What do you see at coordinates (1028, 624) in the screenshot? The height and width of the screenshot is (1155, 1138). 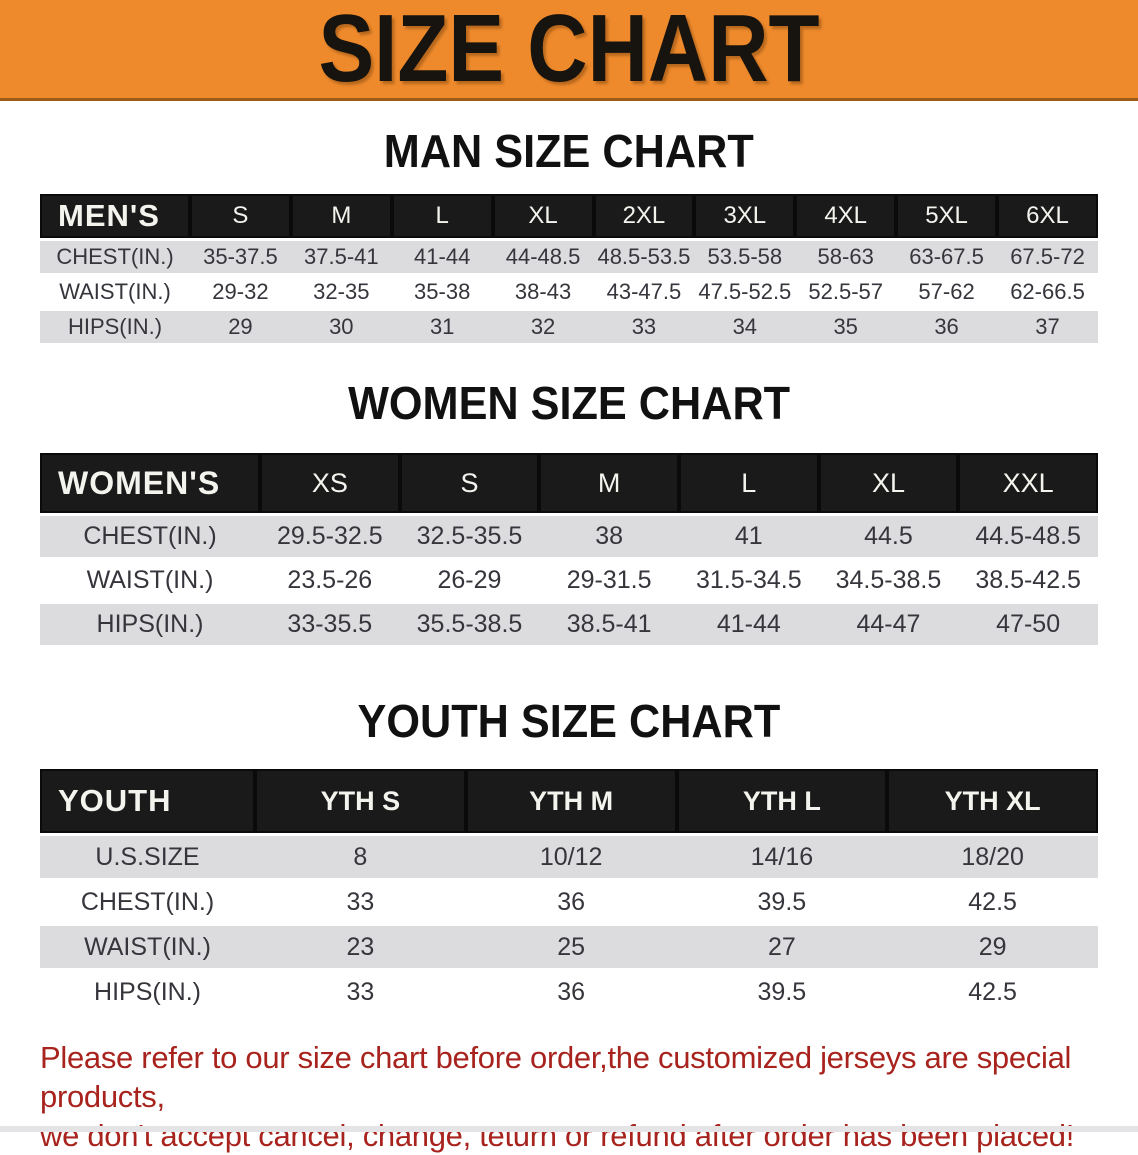 I see `measurement-value: 47-50` at bounding box center [1028, 624].